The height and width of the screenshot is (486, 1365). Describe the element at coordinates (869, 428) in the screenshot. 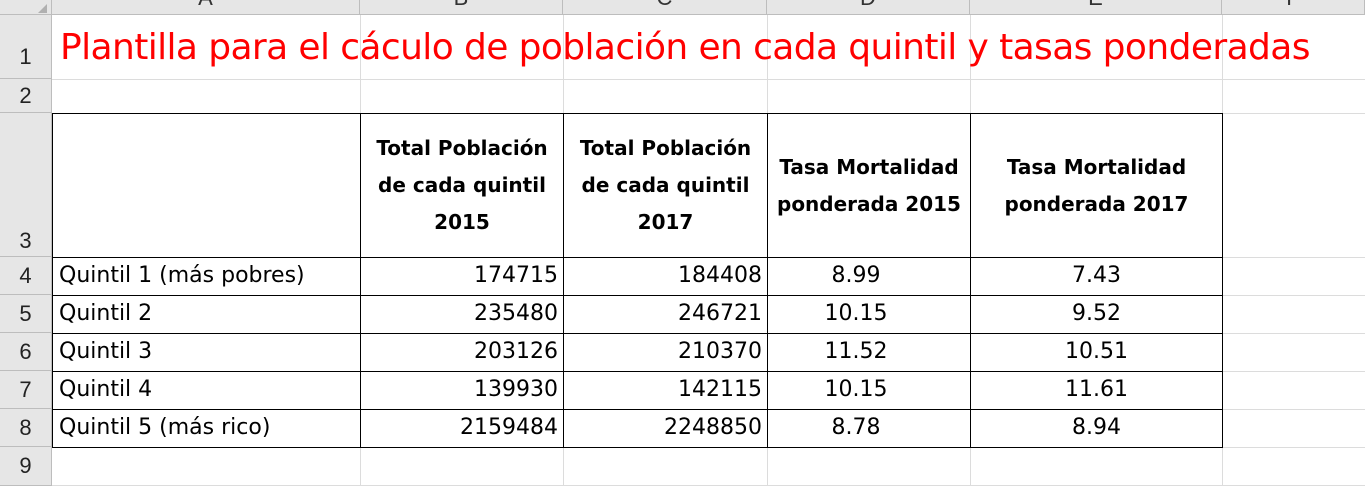

I see `table-cell: 8.78` at that location.